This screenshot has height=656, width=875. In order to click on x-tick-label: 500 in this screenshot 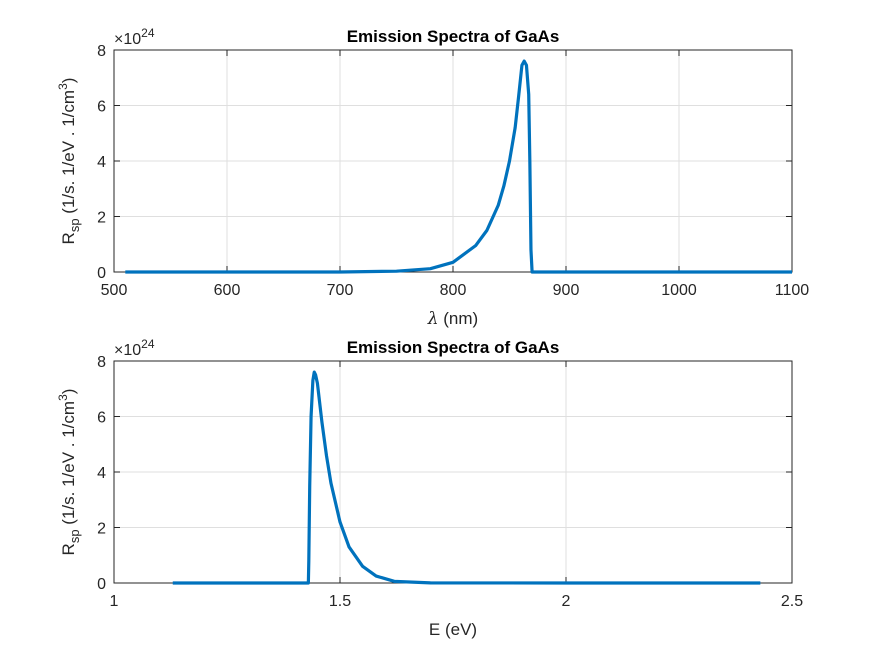, I will do `click(114, 290)`.